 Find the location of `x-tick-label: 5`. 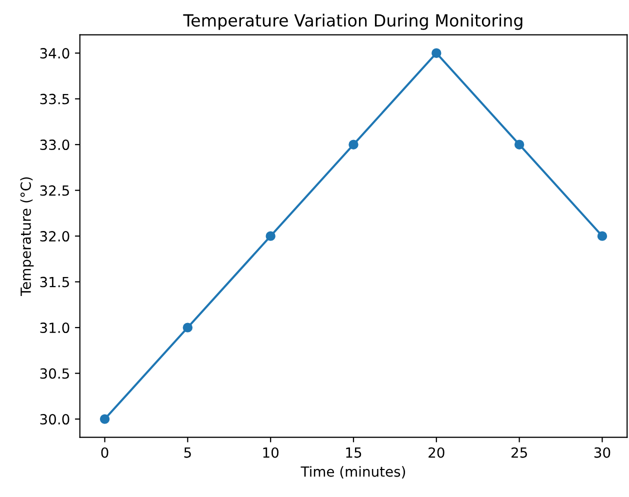

x-tick-label: 5 is located at coordinates (187, 453).